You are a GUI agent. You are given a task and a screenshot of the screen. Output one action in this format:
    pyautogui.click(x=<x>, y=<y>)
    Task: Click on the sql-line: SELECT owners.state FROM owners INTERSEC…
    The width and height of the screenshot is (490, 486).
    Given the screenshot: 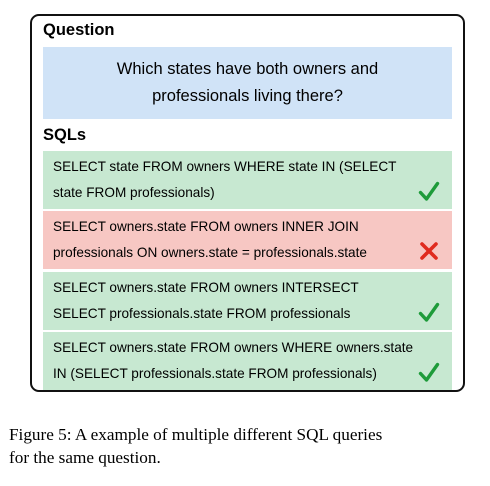 What is the action you would take?
    pyautogui.click(x=206, y=287)
    